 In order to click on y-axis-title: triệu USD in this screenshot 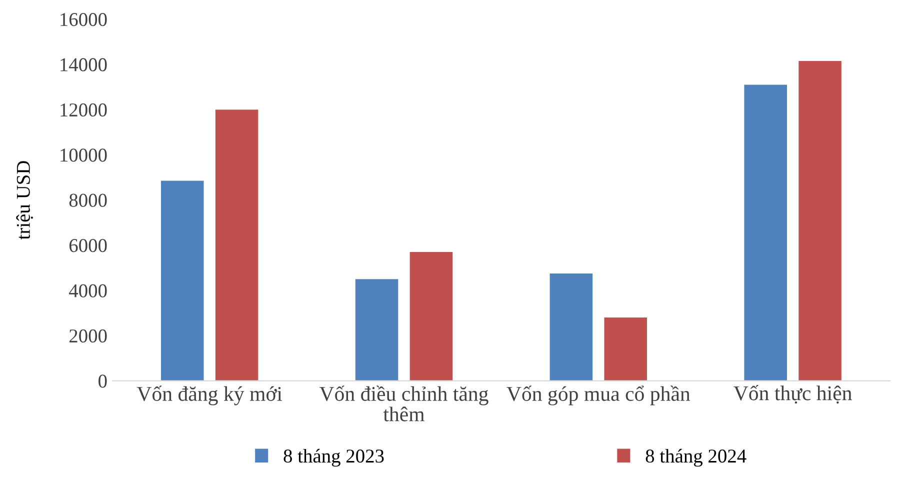, I will do `click(24, 200)`.